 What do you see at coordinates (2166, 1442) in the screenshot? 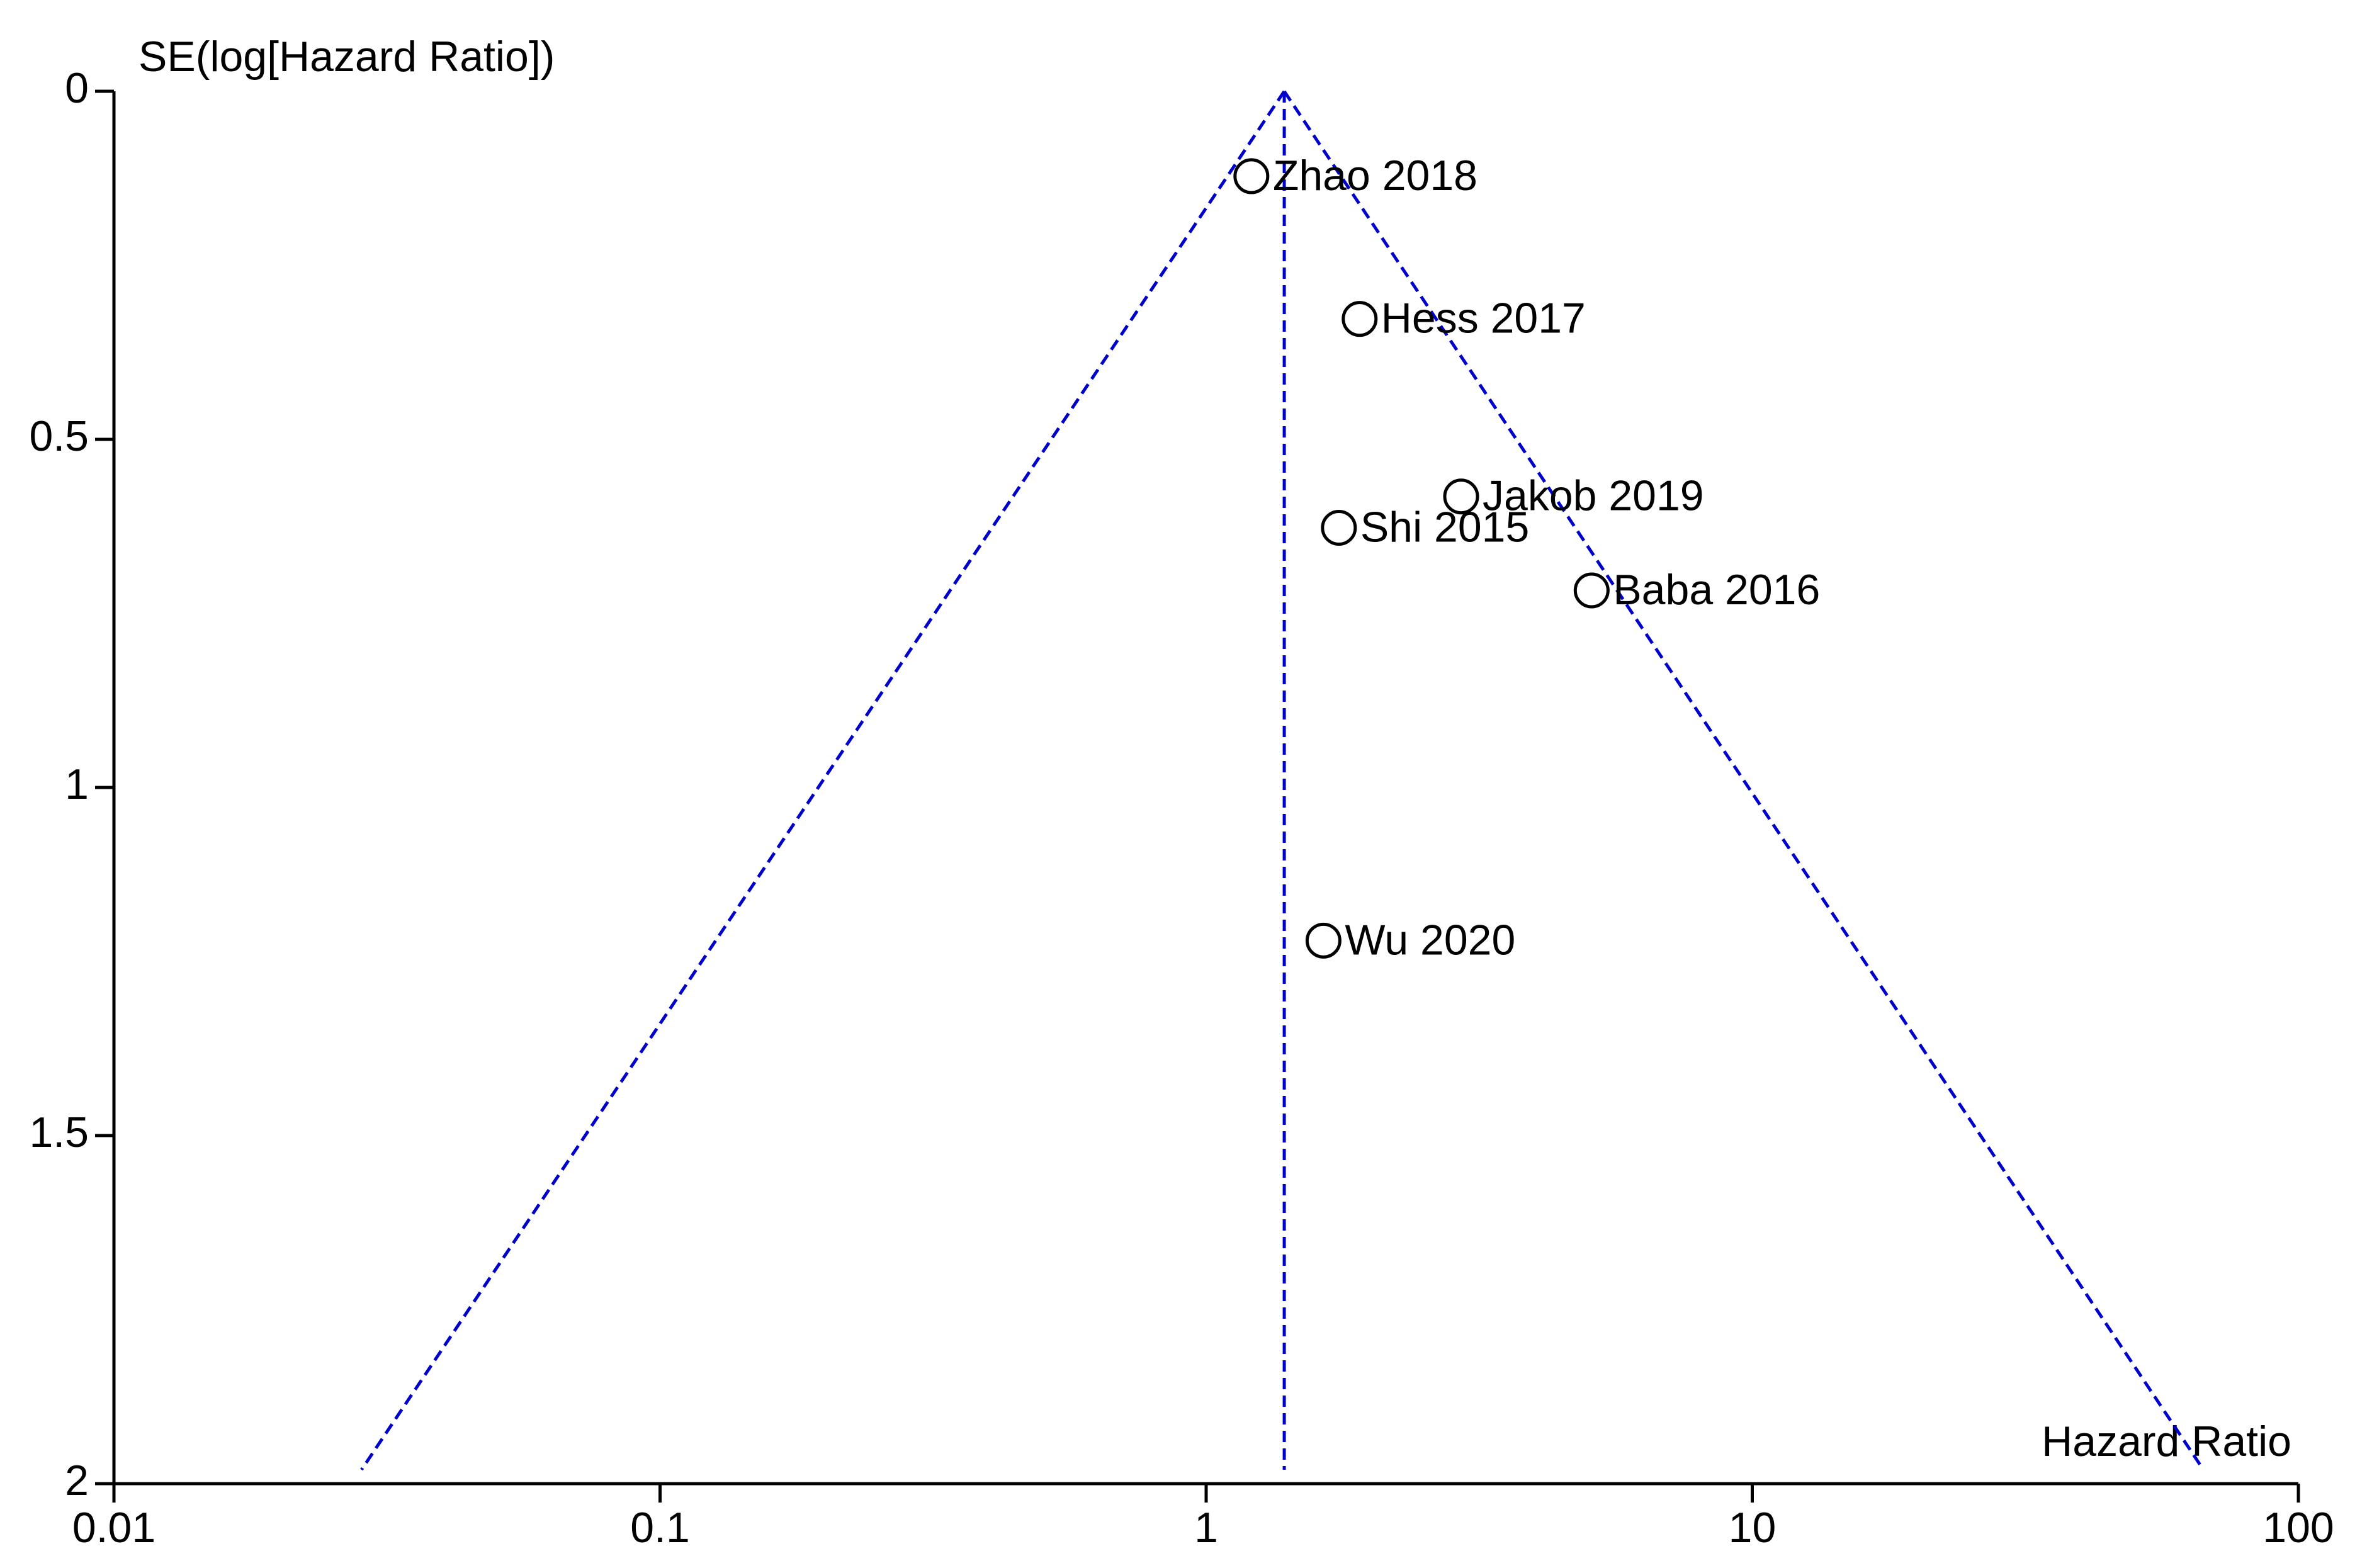
I see `x-axis-label: Hazard Ratio` at bounding box center [2166, 1442].